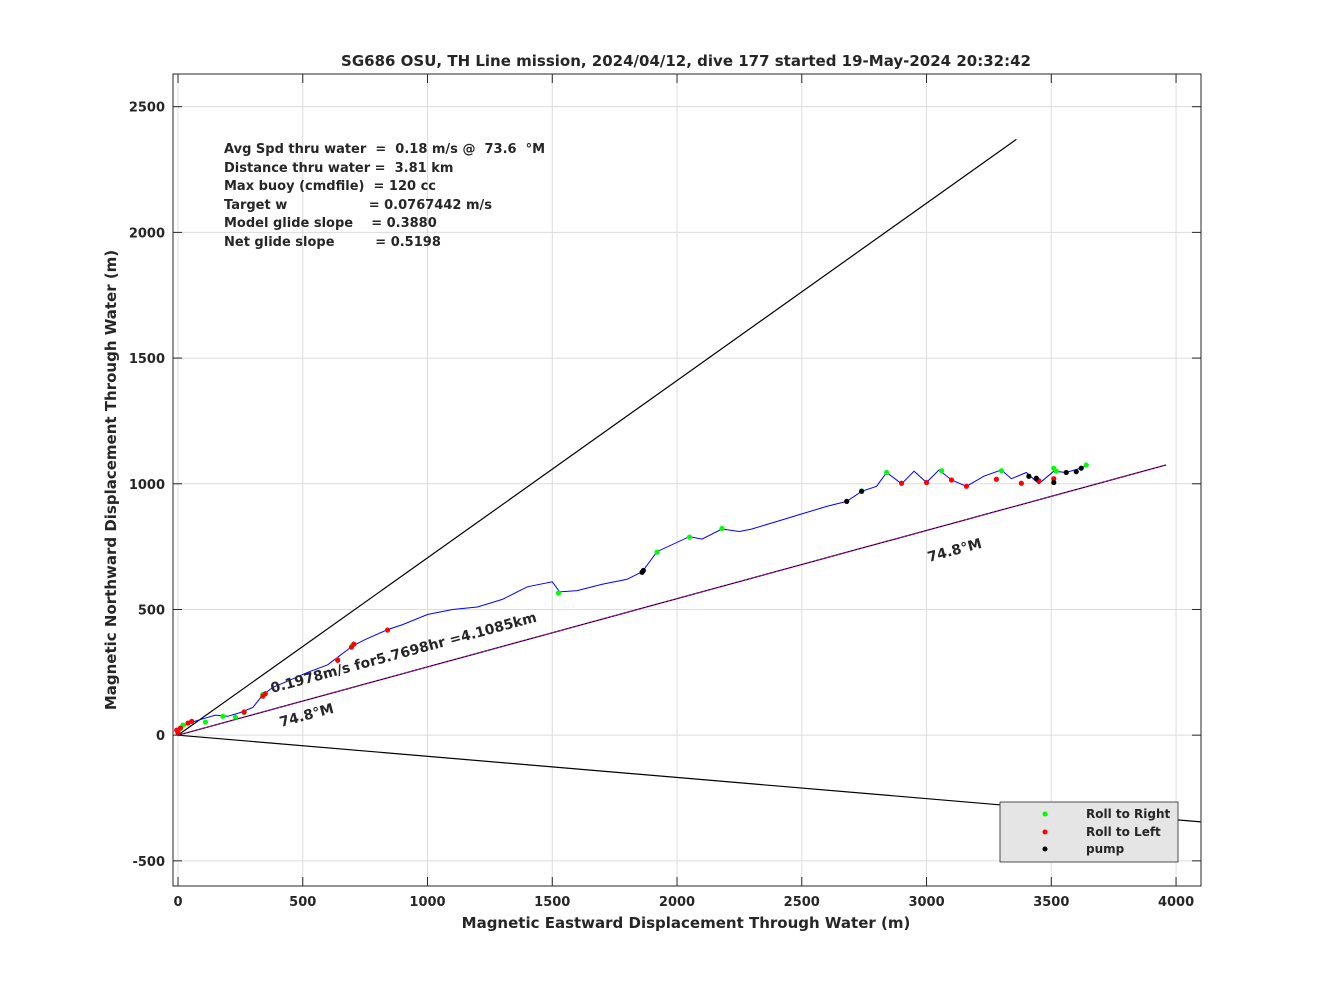  I want to click on x-tick-label: 4000, so click(1176, 902).